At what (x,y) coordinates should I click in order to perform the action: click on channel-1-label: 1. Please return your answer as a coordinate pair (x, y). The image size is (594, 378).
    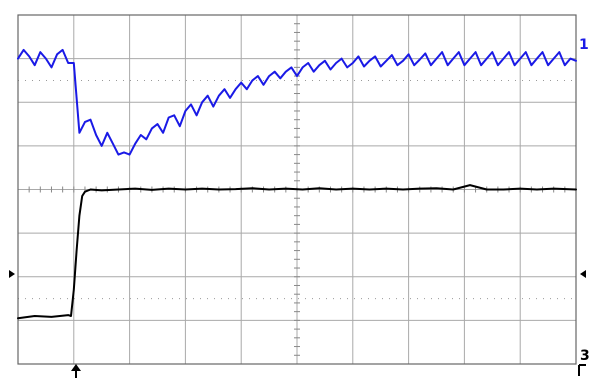
    Looking at the image, I should click on (584, 45).